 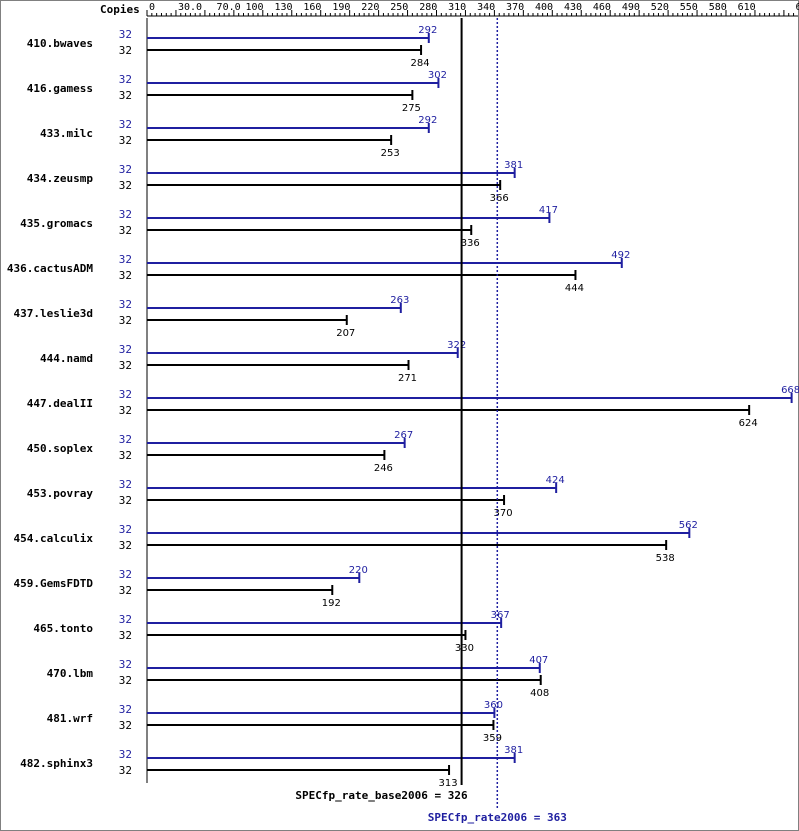 I want to click on benchmark-row: 470.lbm 32 407 32 408, so click(x=298, y=677).